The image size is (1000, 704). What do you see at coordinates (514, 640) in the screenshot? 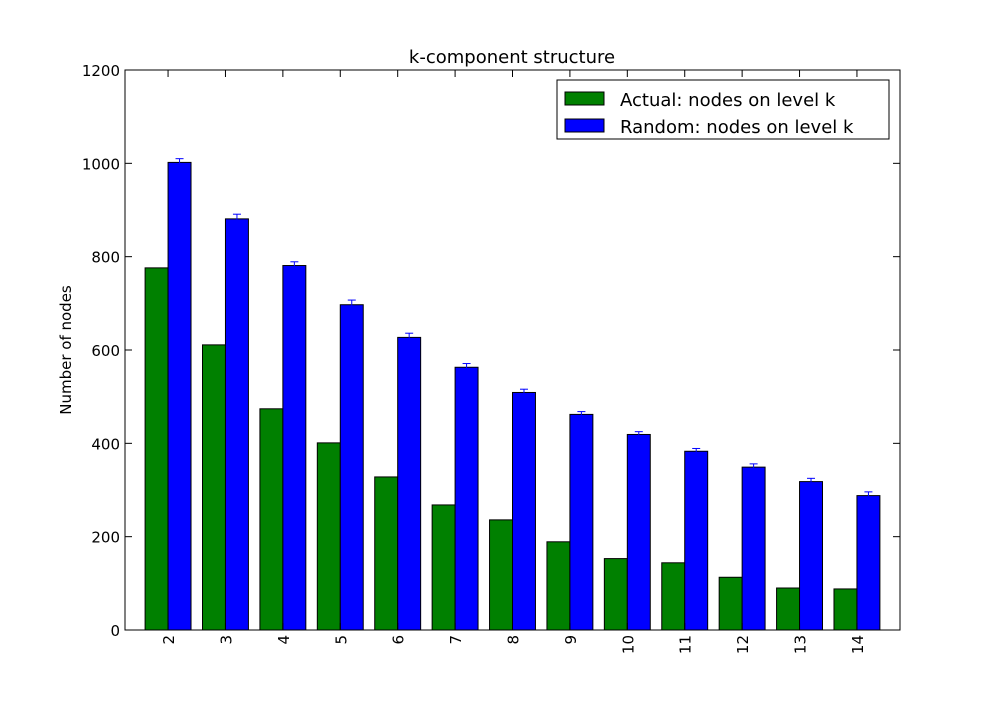
I see `x-tick-label-8: 8` at bounding box center [514, 640].